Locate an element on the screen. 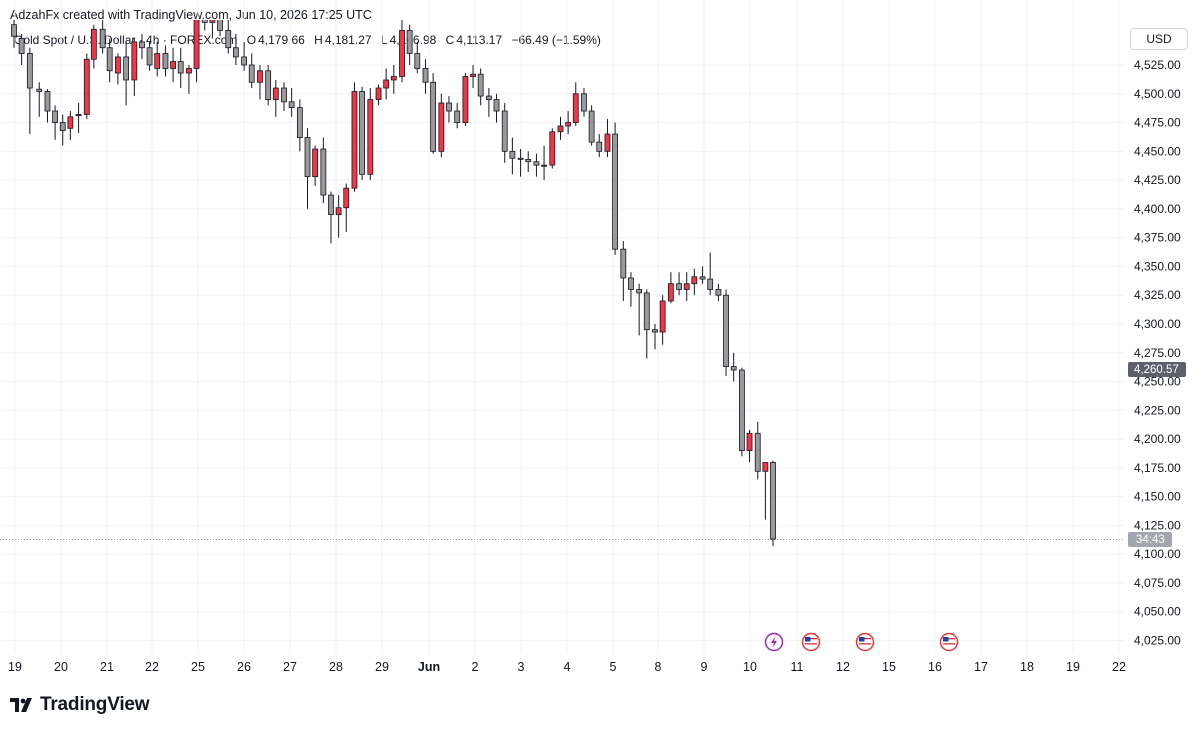  currency-selector: USD is located at coordinates (1159, 39).